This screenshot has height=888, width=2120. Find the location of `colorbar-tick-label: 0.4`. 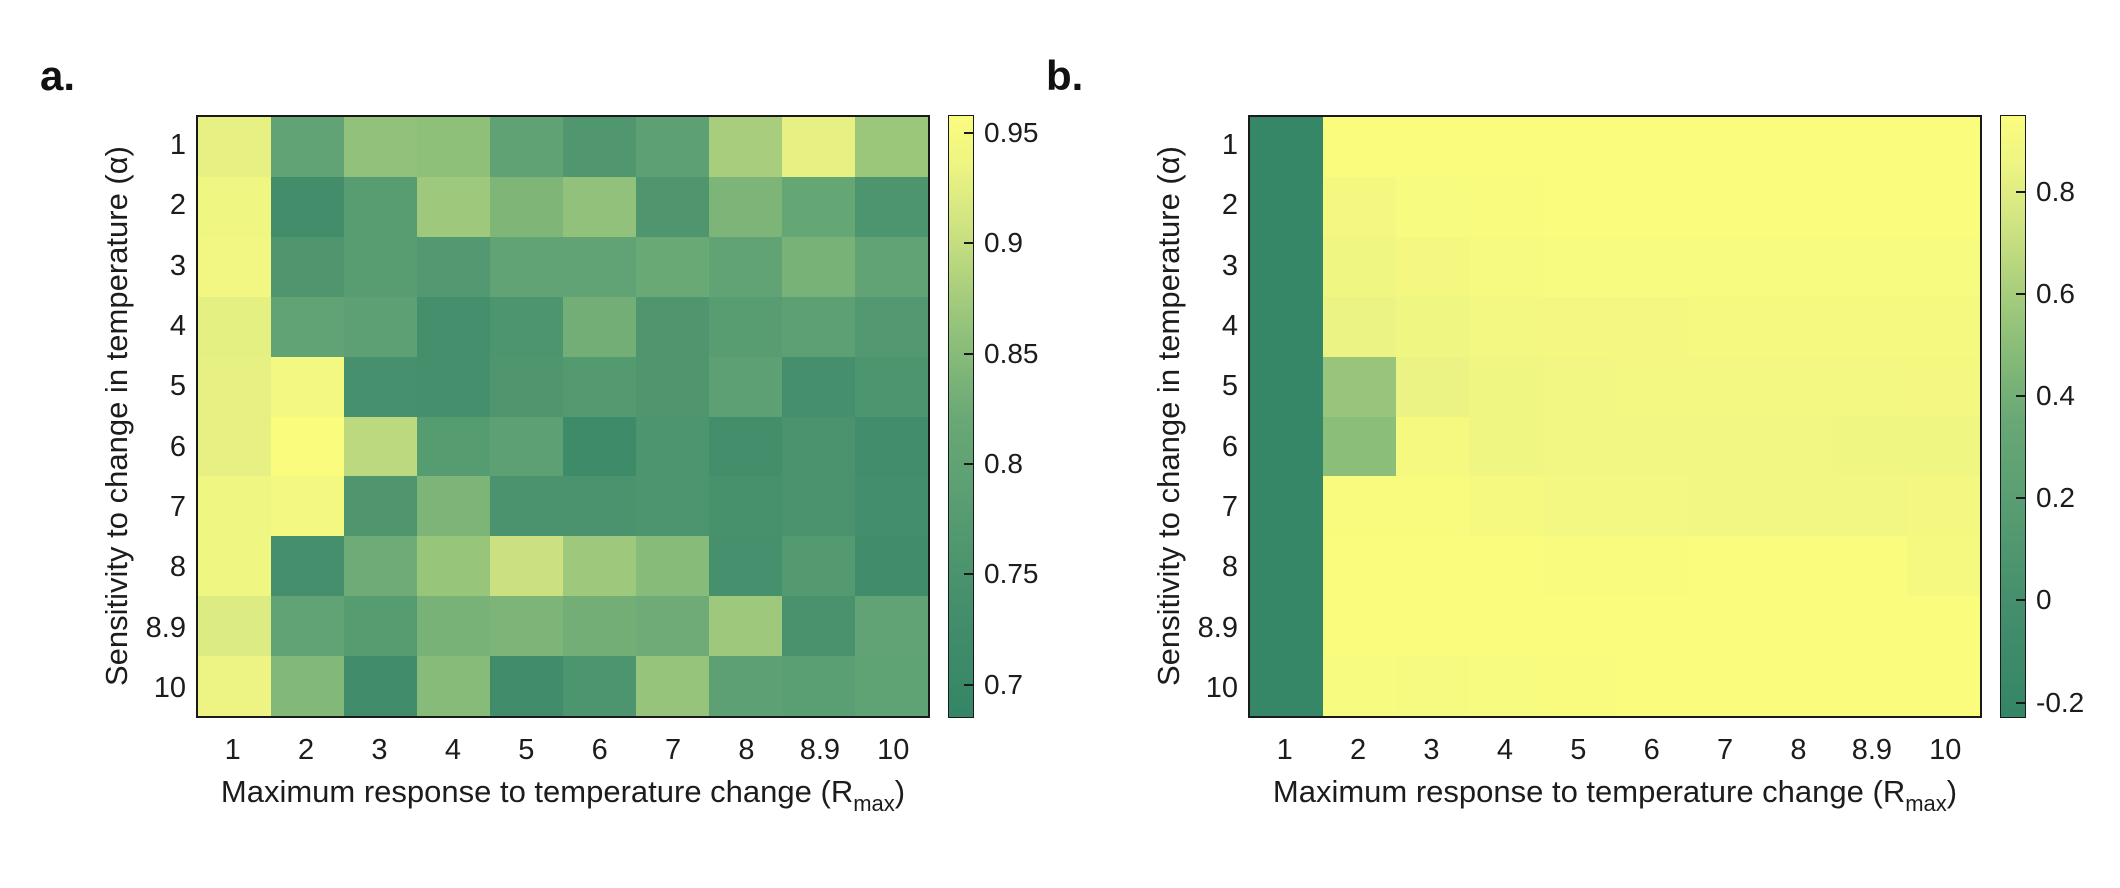

colorbar-tick-label: 0.4 is located at coordinates (2055, 396).